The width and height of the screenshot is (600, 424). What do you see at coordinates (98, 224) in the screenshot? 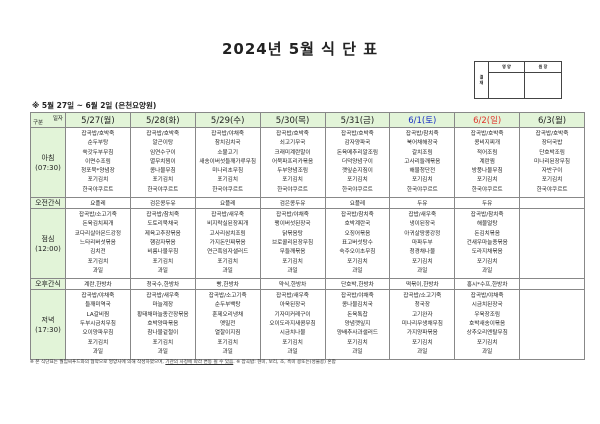
I see `menu-item: 돈육김치찌개` at bounding box center [98, 224].